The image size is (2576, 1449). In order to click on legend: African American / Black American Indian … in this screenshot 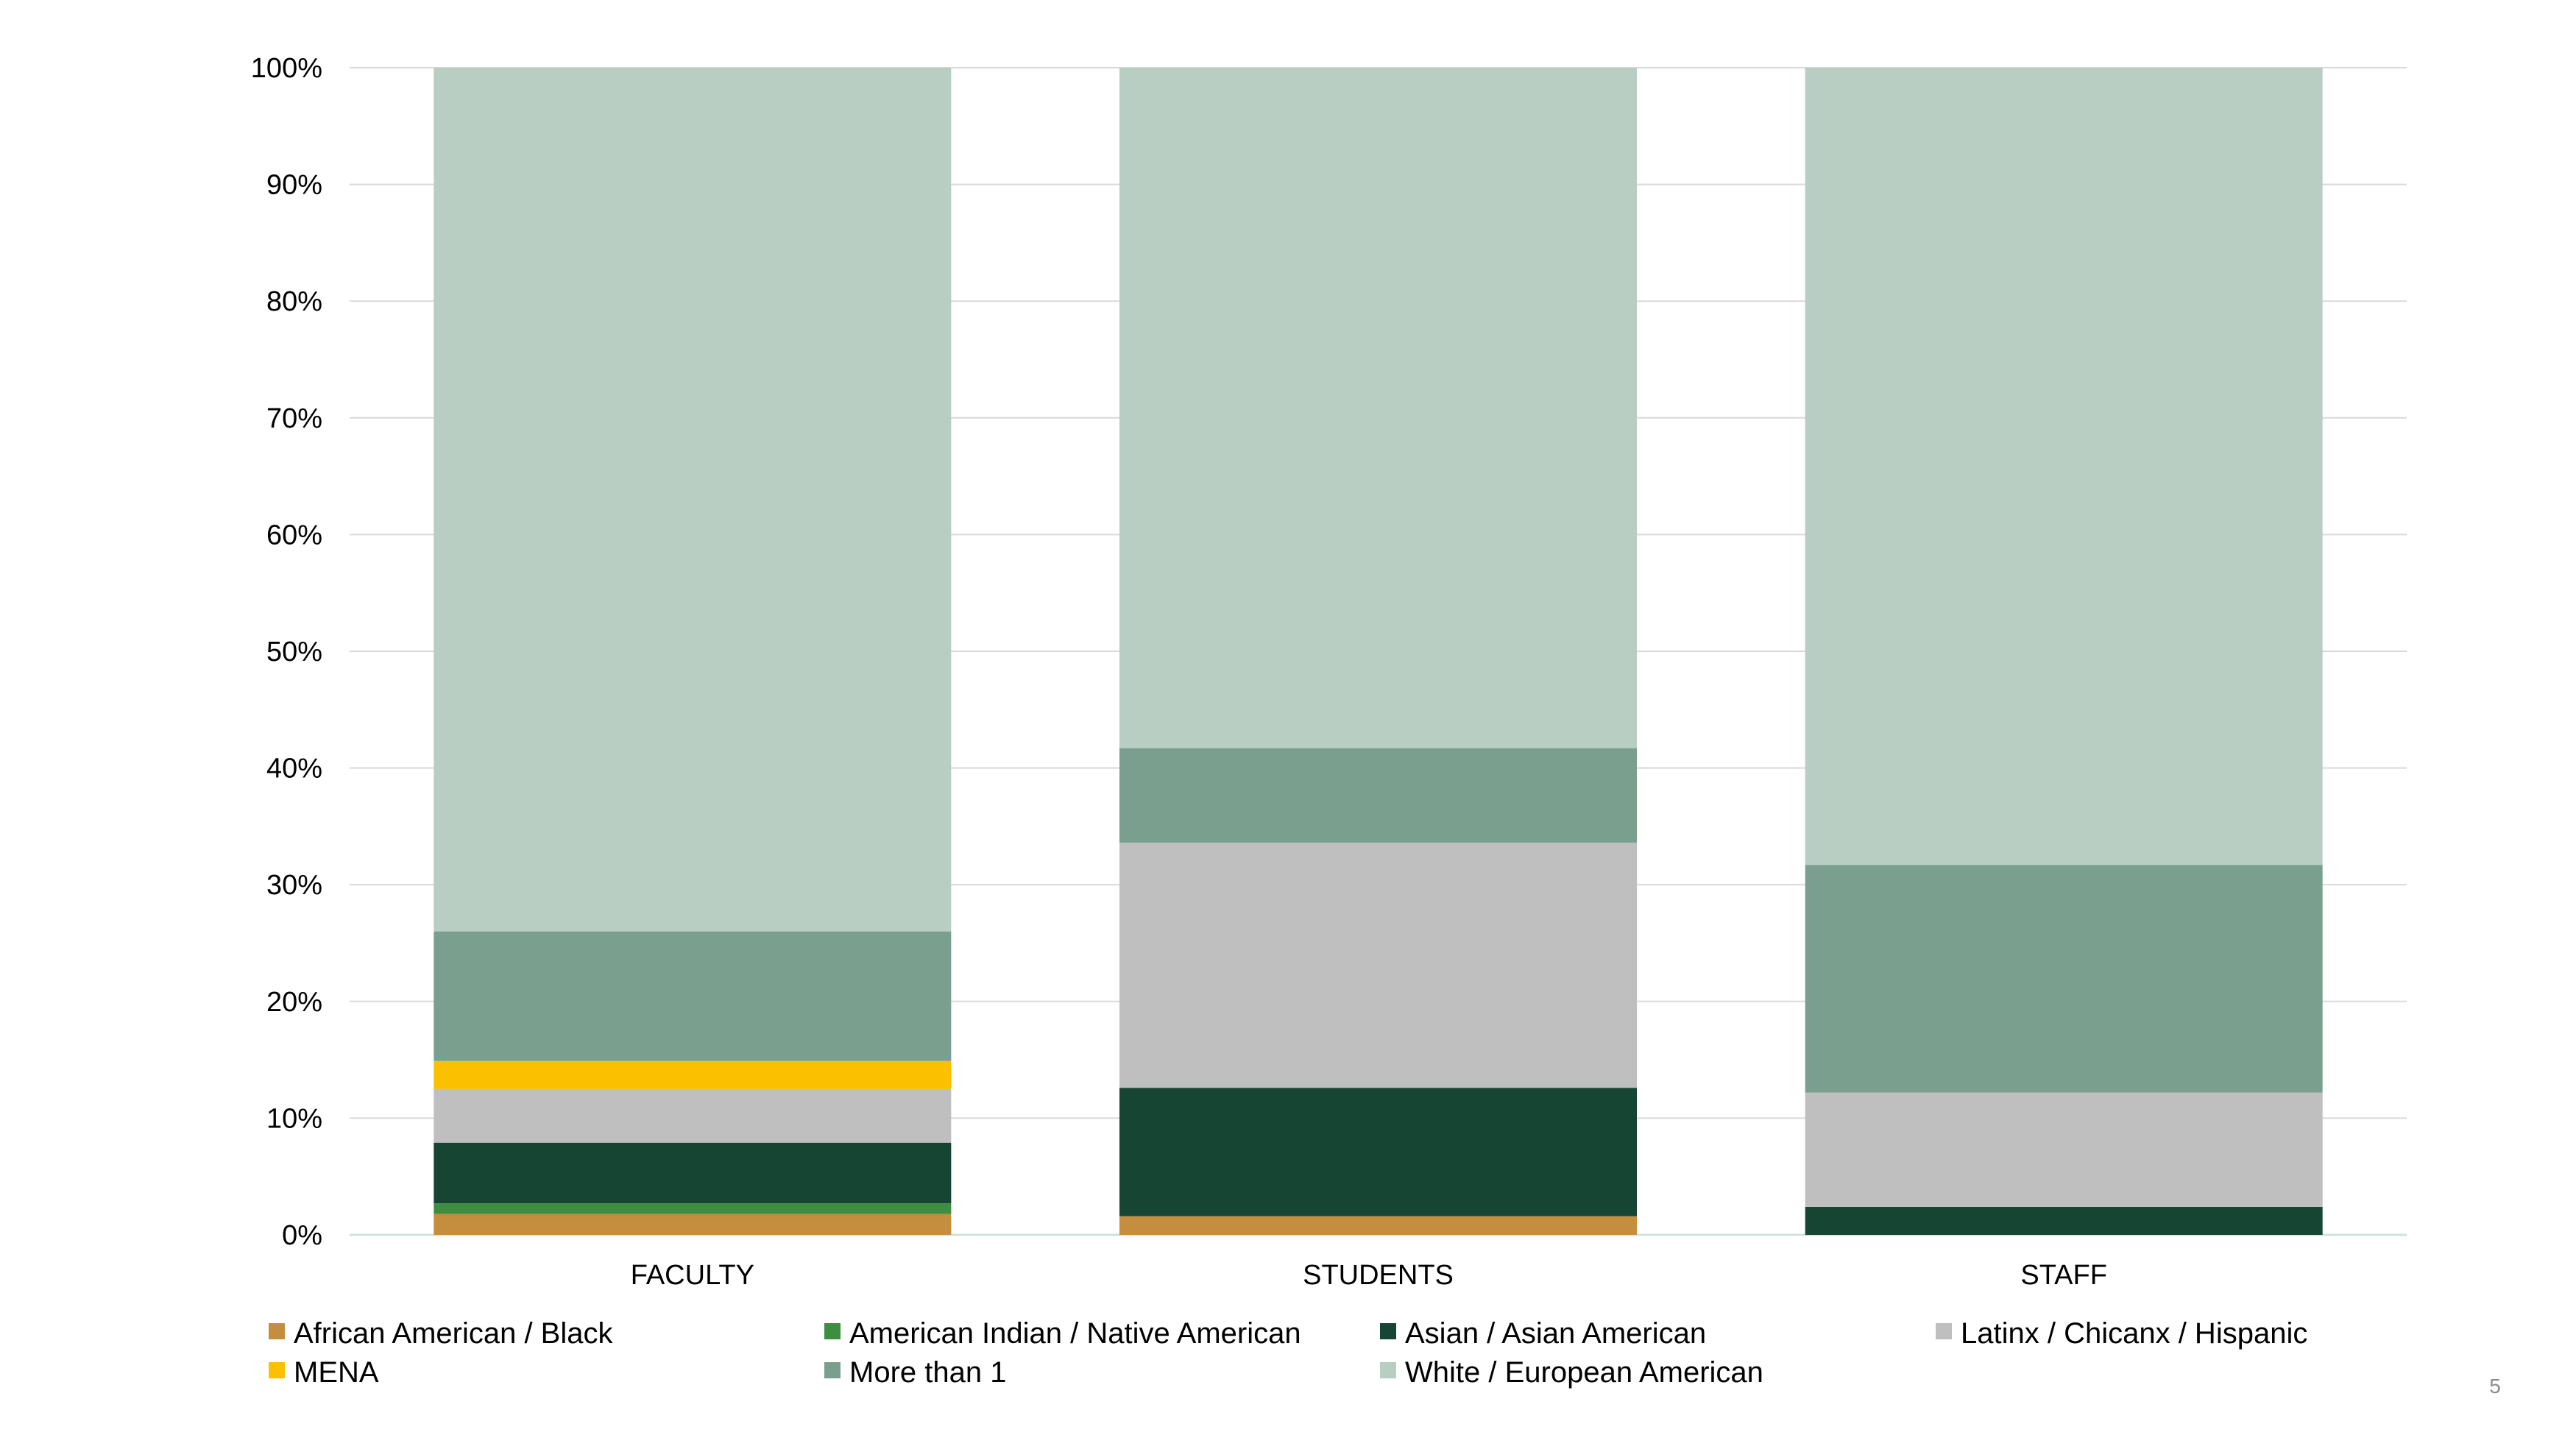, I will do `click(1288, 1353)`.